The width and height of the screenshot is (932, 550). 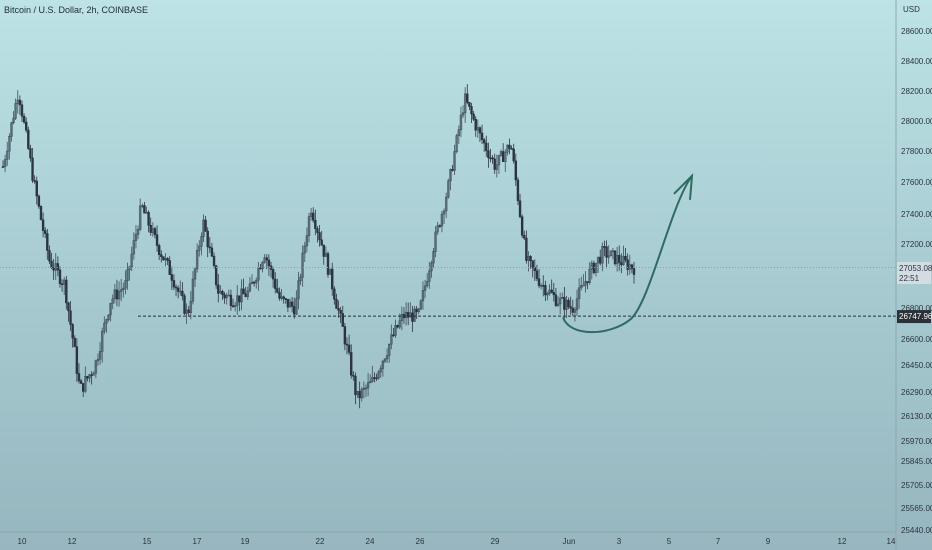 What do you see at coordinates (914, 273) in the screenshot?
I see `current-price-label: 27053.08 22:51` at bounding box center [914, 273].